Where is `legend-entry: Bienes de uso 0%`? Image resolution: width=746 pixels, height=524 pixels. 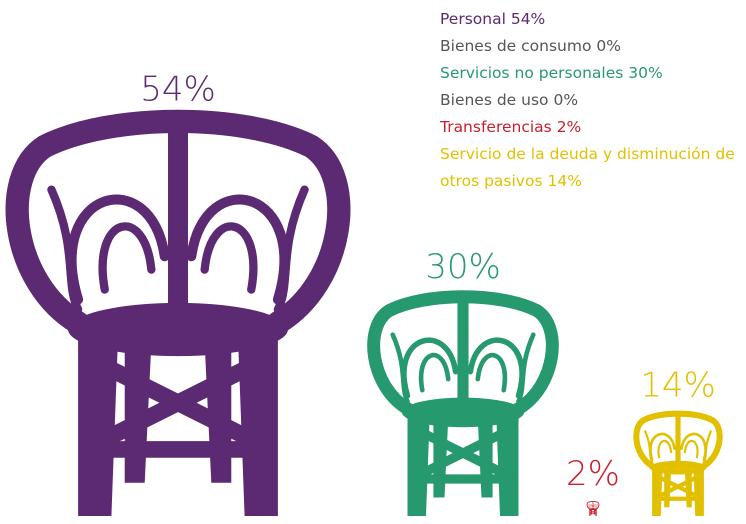
legend-entry: Bienes de uso 0% is located at coordinates (593, 100).